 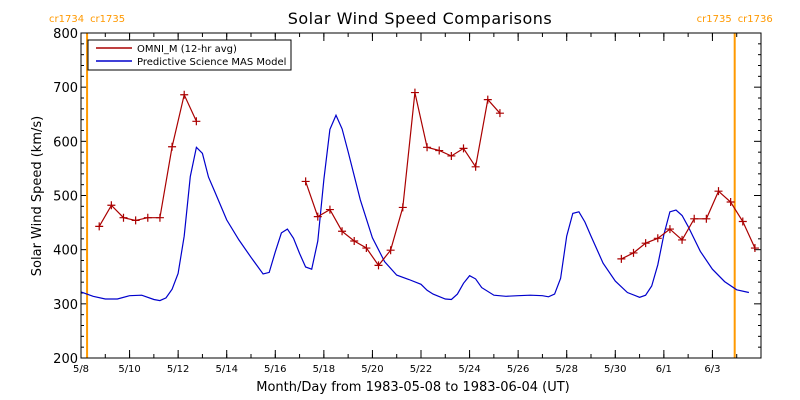 What do you see at coordinates (688, 225) in the screenshot?
I see `series-line-omni` at bounding box center [688, 225].